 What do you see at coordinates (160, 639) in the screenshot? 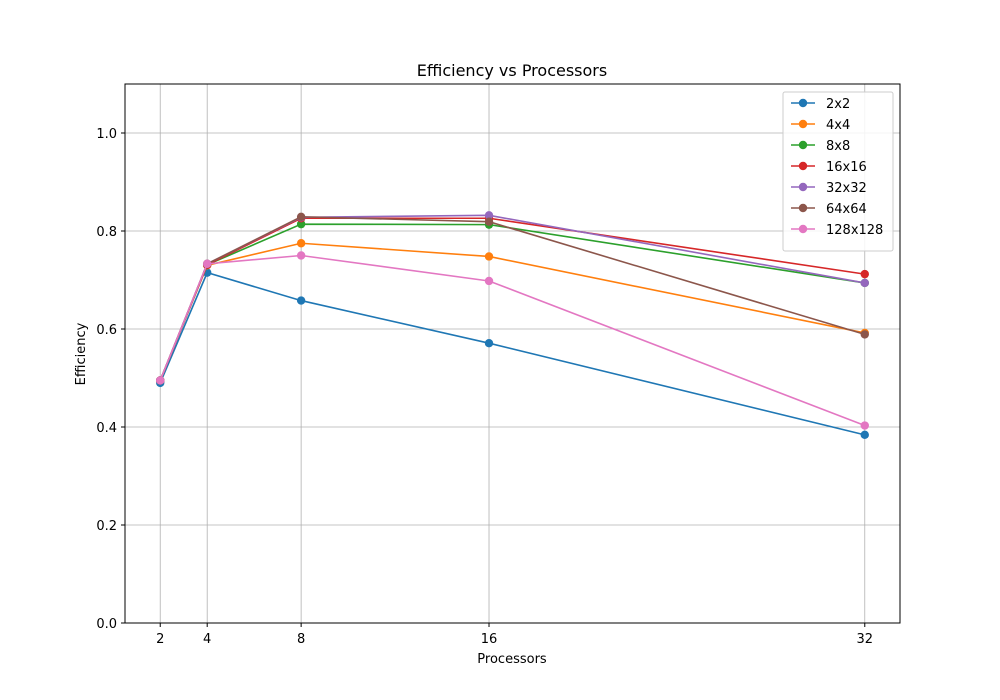
I see `x-tick-label: 2` at bounding box center [160, 639].